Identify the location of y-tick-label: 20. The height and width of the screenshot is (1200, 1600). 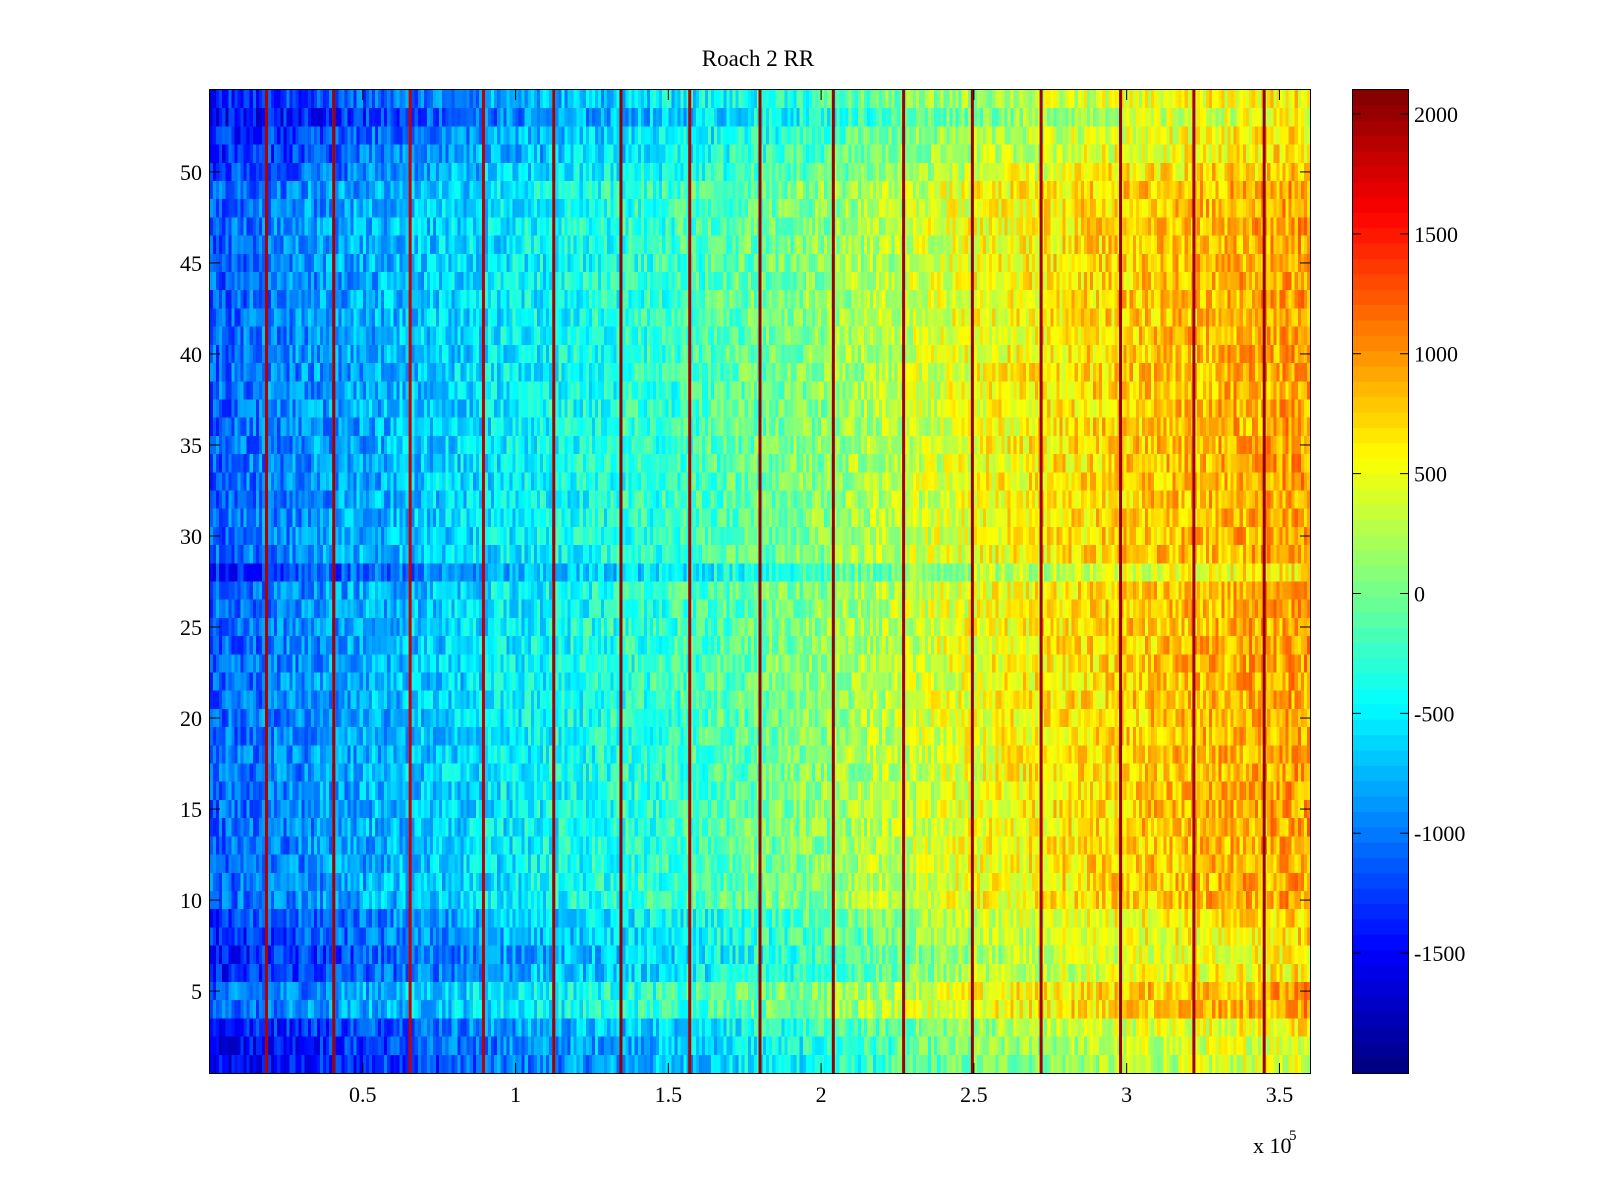
(191, 718).